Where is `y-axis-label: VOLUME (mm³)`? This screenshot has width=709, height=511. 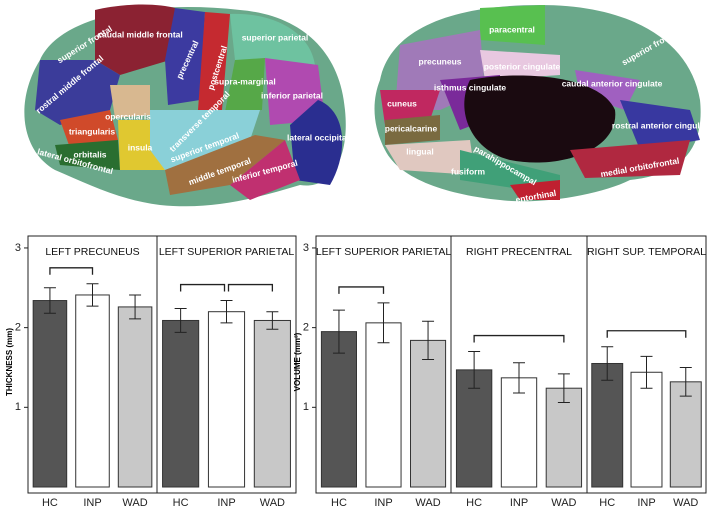
y-axis-label: VOLUME (mm³) is located at coordinates (297, 361).